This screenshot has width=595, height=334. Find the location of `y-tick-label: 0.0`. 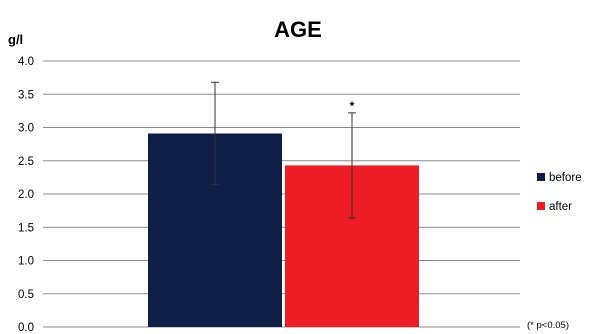

y-tick-label: 0.0 is located at coordinates (26, 328).